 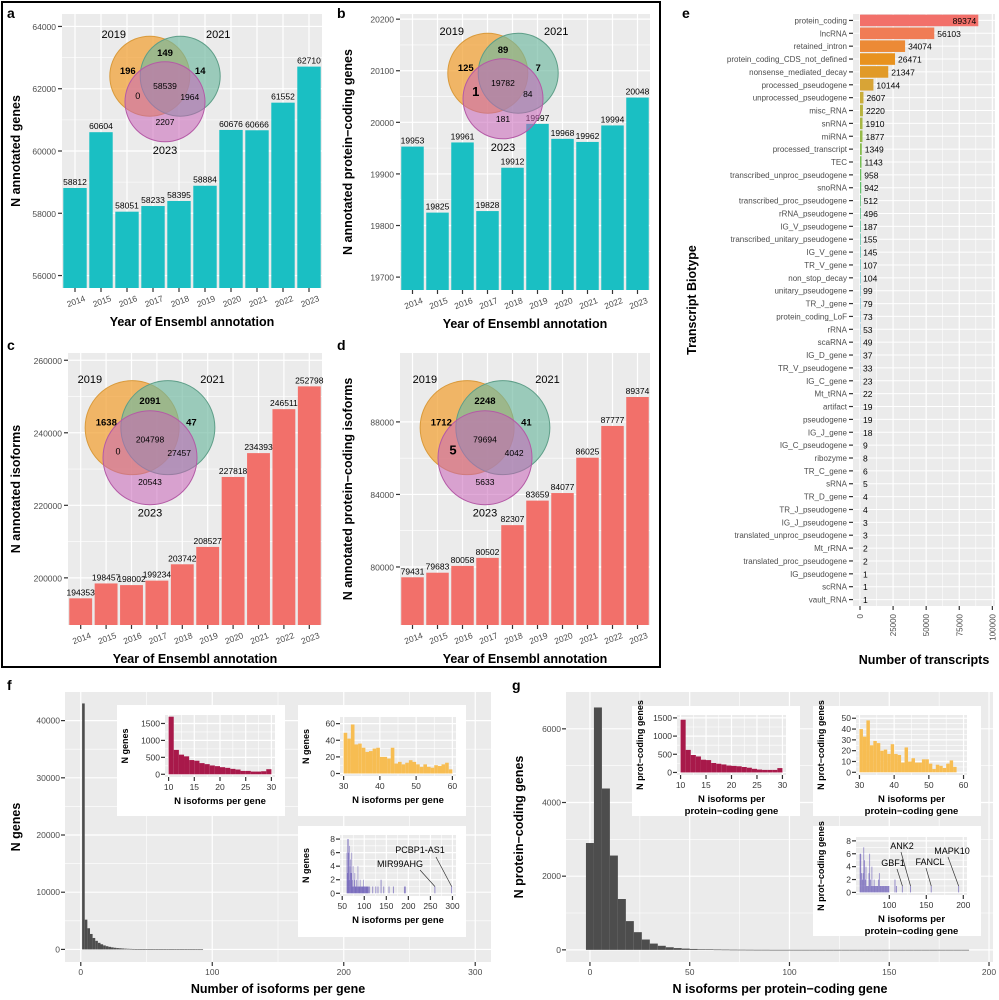 I want to click on y-tick-label: transcribed_unitary_pseudogene, so click(x=788, y=239).